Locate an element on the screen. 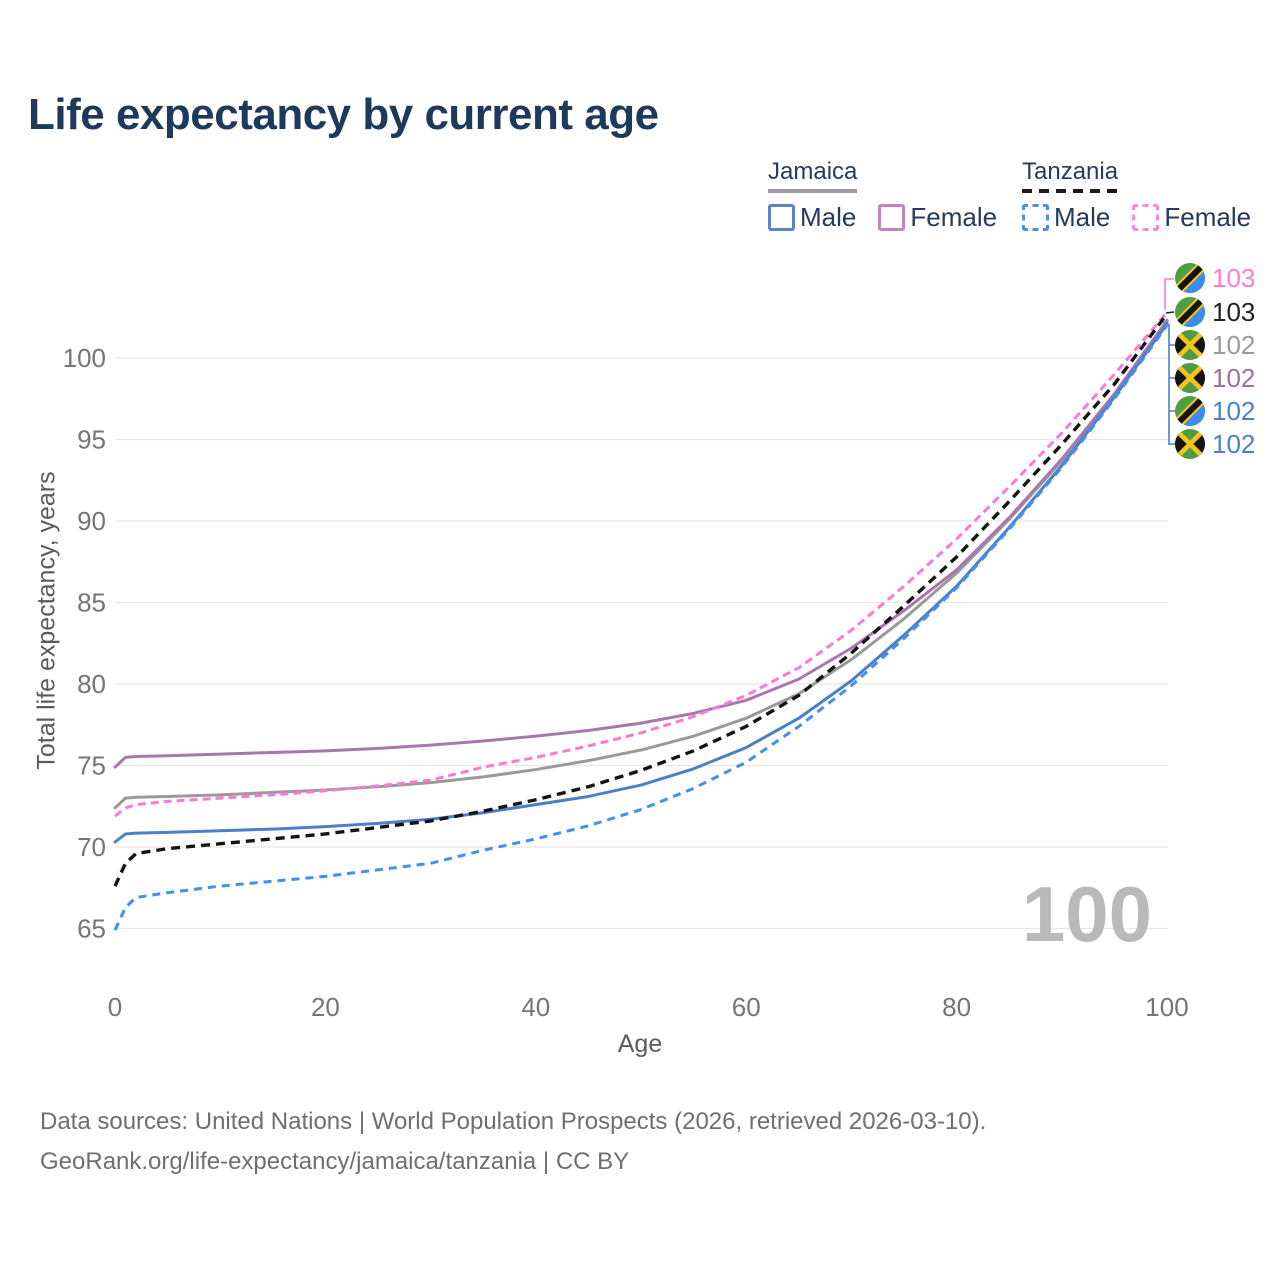 This screenshot has width=1280, height=1280. legend-country-tanzania: Tanzania is located at coordinates (1070, 171).